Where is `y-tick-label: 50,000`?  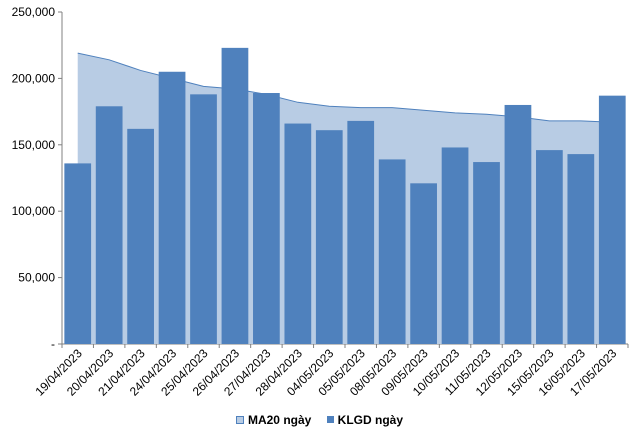
y-tick-label: 50,000 is located at coordinates (36, 278).